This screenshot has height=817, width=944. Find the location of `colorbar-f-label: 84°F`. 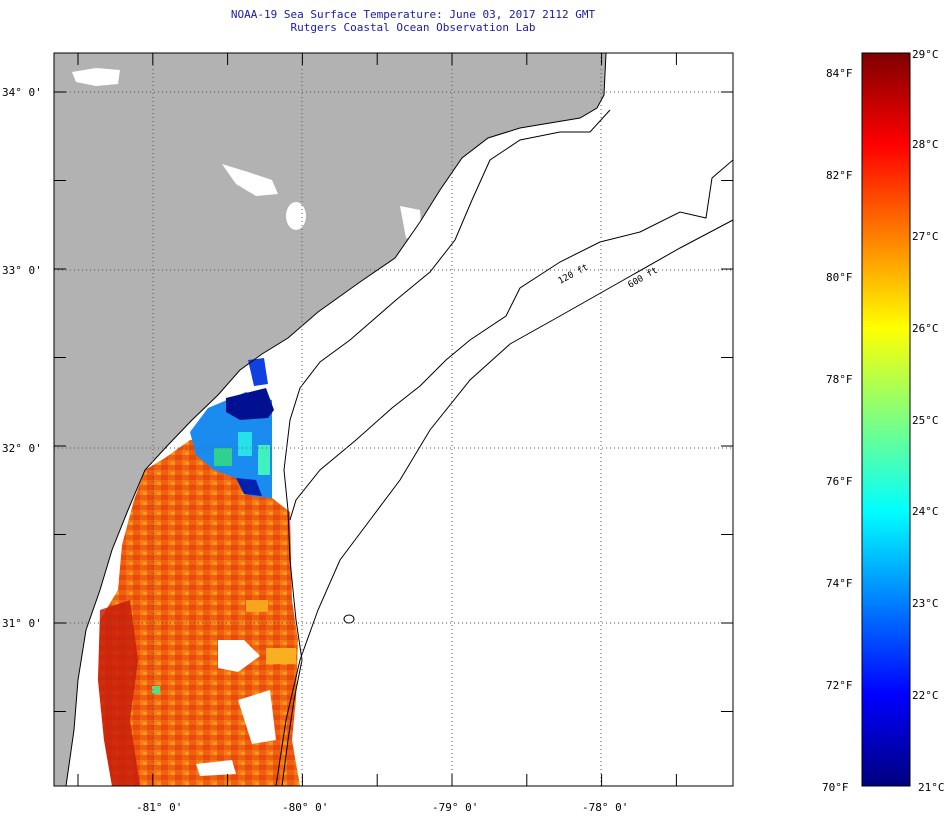

colorbar-f-label: 84°F is located at coordinates (839, 73).